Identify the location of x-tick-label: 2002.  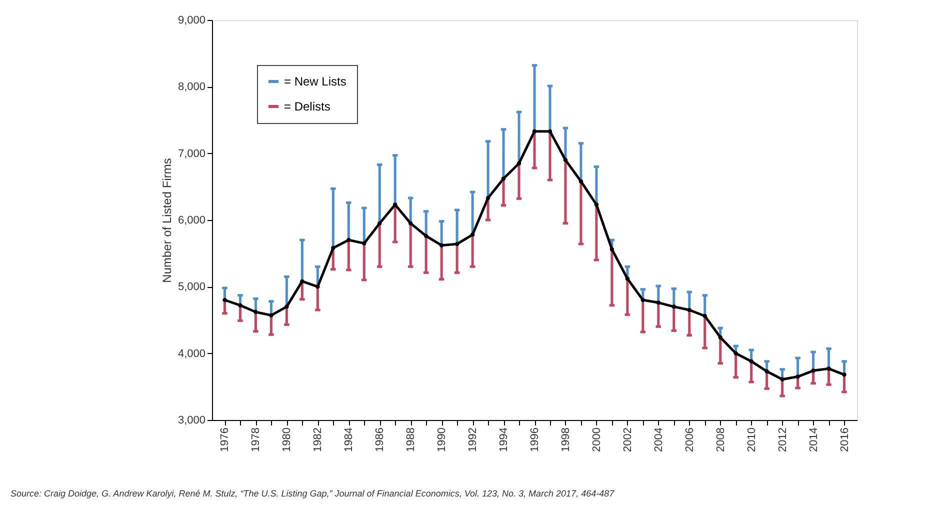
(628, 440).